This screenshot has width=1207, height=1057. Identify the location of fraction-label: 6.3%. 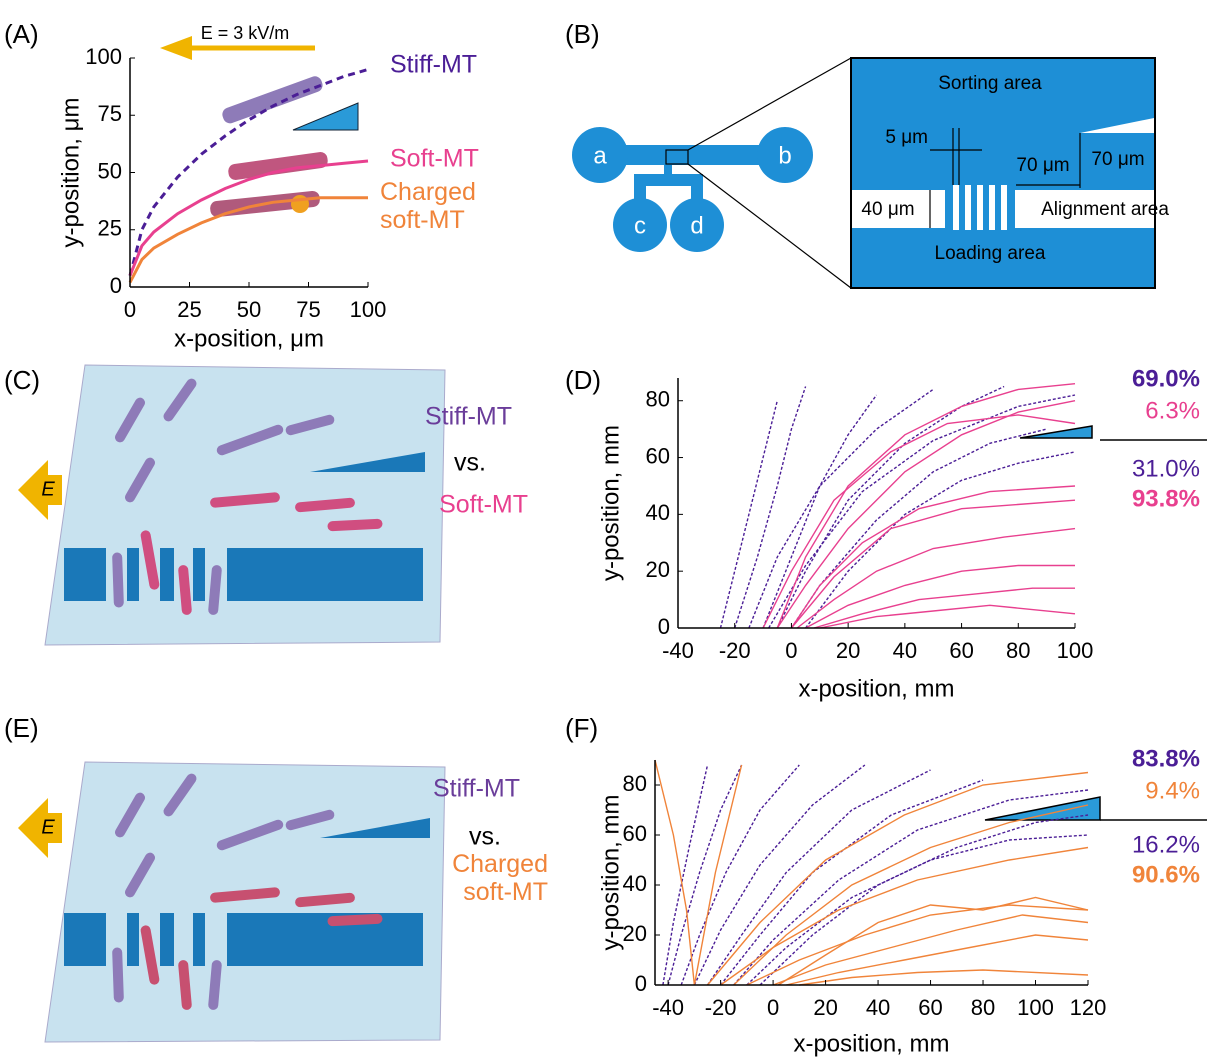
(1172, 410).